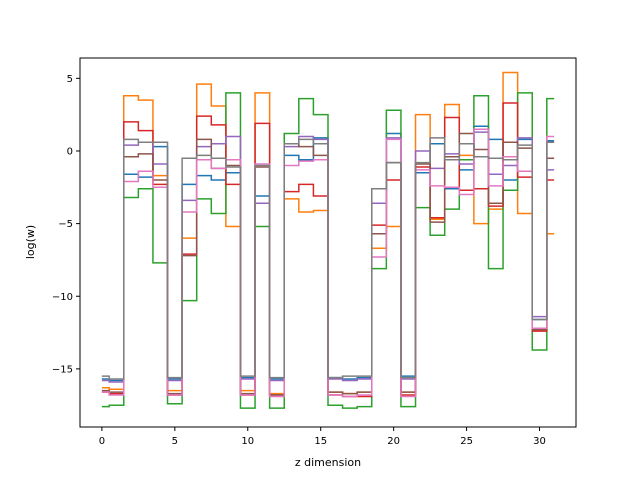 The height and width of the screenshot is (480, 640). Describe the element at coordinates (328, 462) in the screenshot. I see `x-axis-label: z dimension` at that location.